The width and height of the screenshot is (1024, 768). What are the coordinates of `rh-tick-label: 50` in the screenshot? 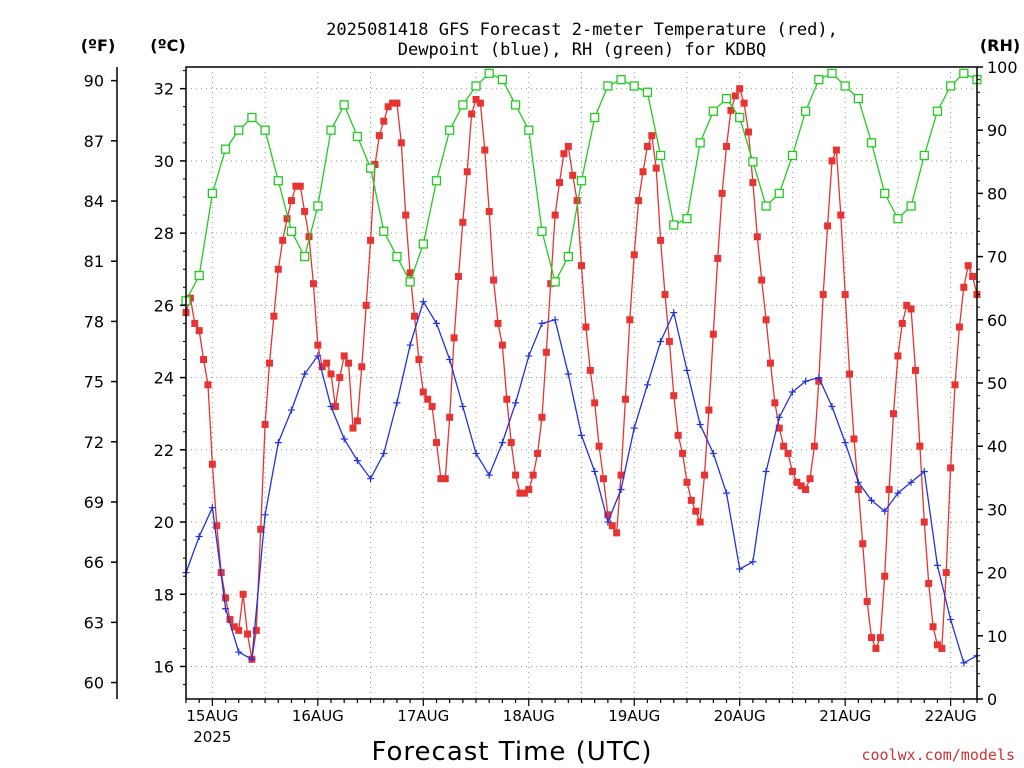 It's located at (997, 383).